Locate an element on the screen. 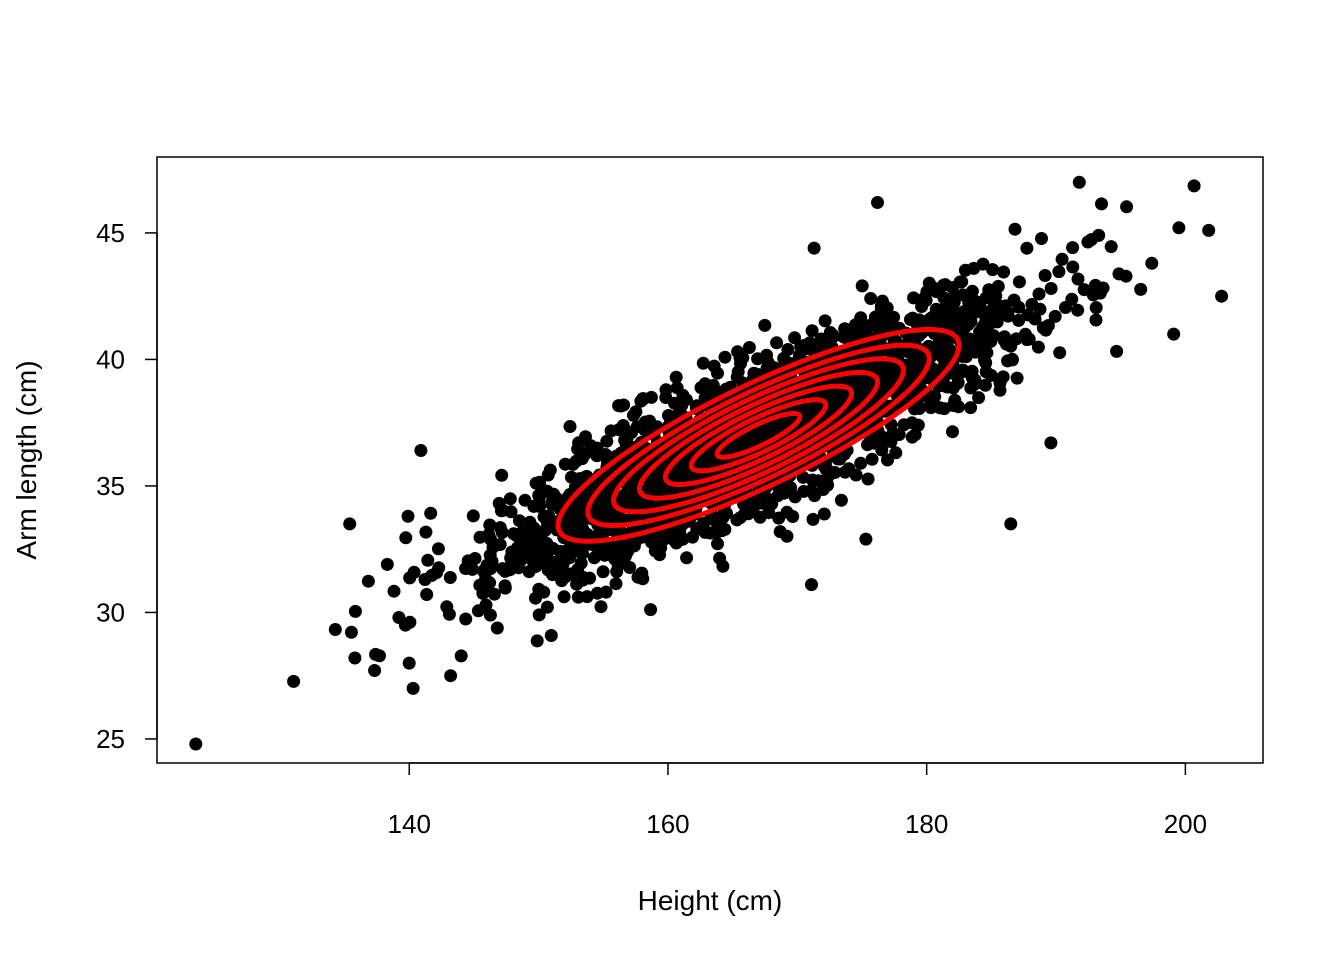 The image size is (1344, 960). x-axis-title: Height (cm) is located at coordinates (710, 900).